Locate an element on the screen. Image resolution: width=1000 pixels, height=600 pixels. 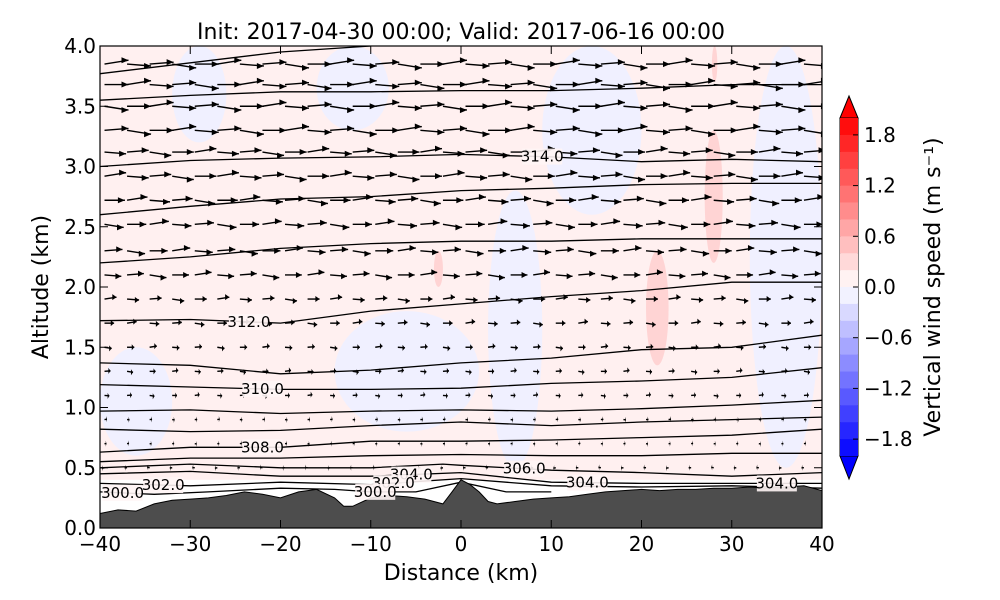
contour-line is located at coordinates (461, 199).